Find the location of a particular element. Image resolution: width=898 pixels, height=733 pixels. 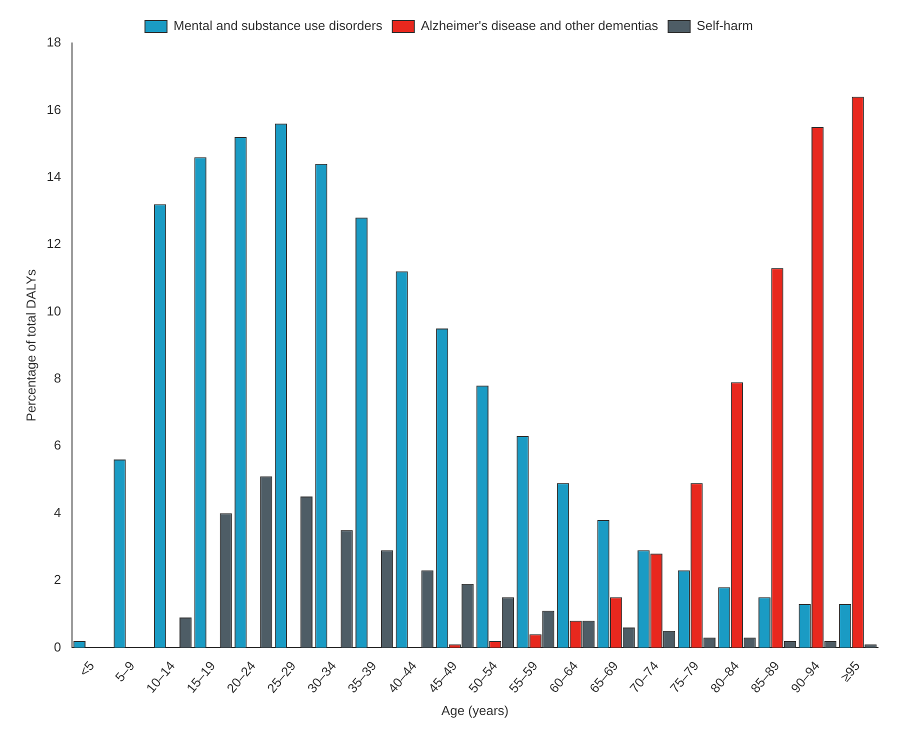

legend-label: Mental and substance use disorders is located at coordinates (278, 26).